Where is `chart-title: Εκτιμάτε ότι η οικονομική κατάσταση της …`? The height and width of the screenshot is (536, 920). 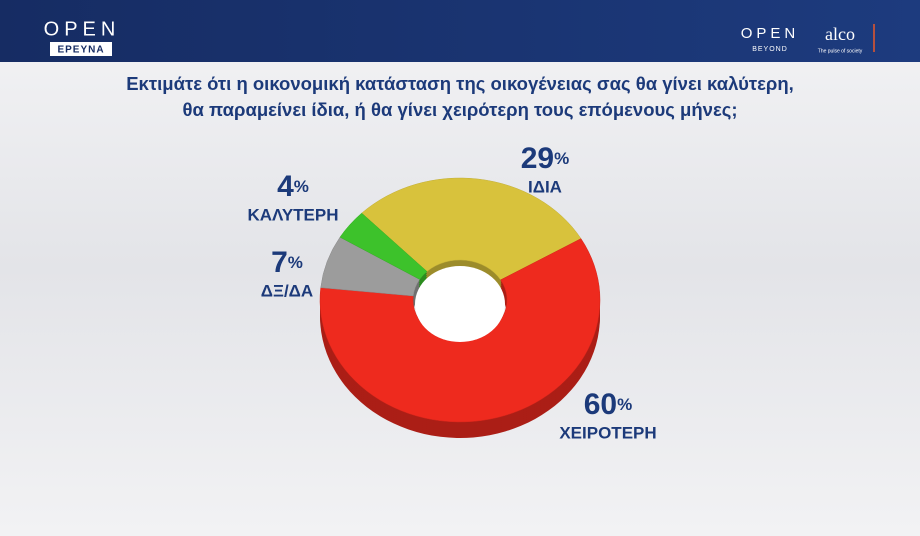
chart-title: Εκτιμάτε ότι η οικονομική κατάσταση της … is located at coordinates (460, 83).